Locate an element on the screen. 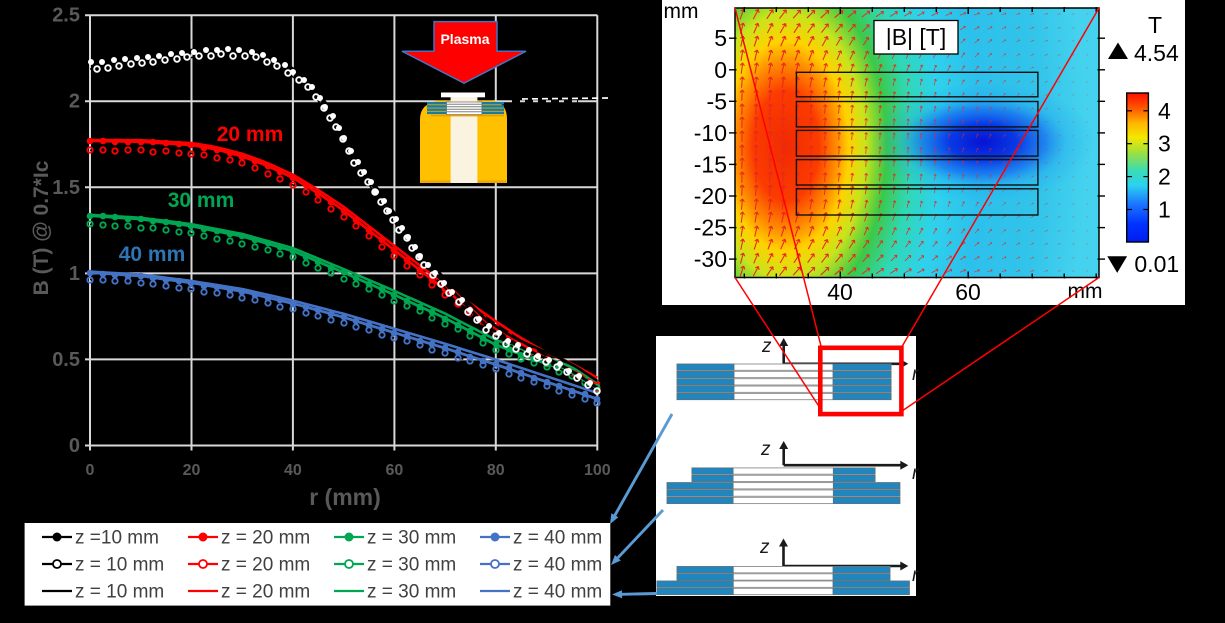 Image resolution: width=1225 pixels, height=623 pixels. svg-text: 2.5 is located at coordinates (66, 16).